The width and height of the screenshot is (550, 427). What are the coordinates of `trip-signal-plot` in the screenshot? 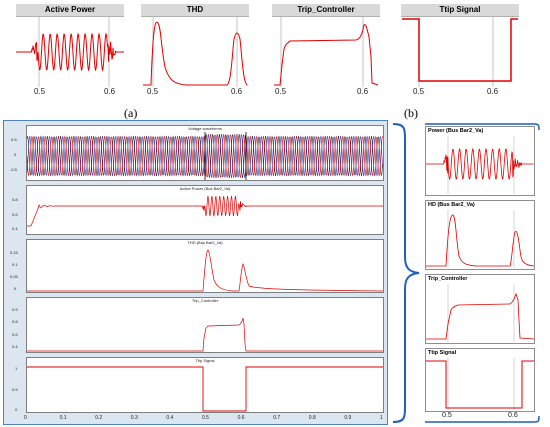 It's located at (460, 52).